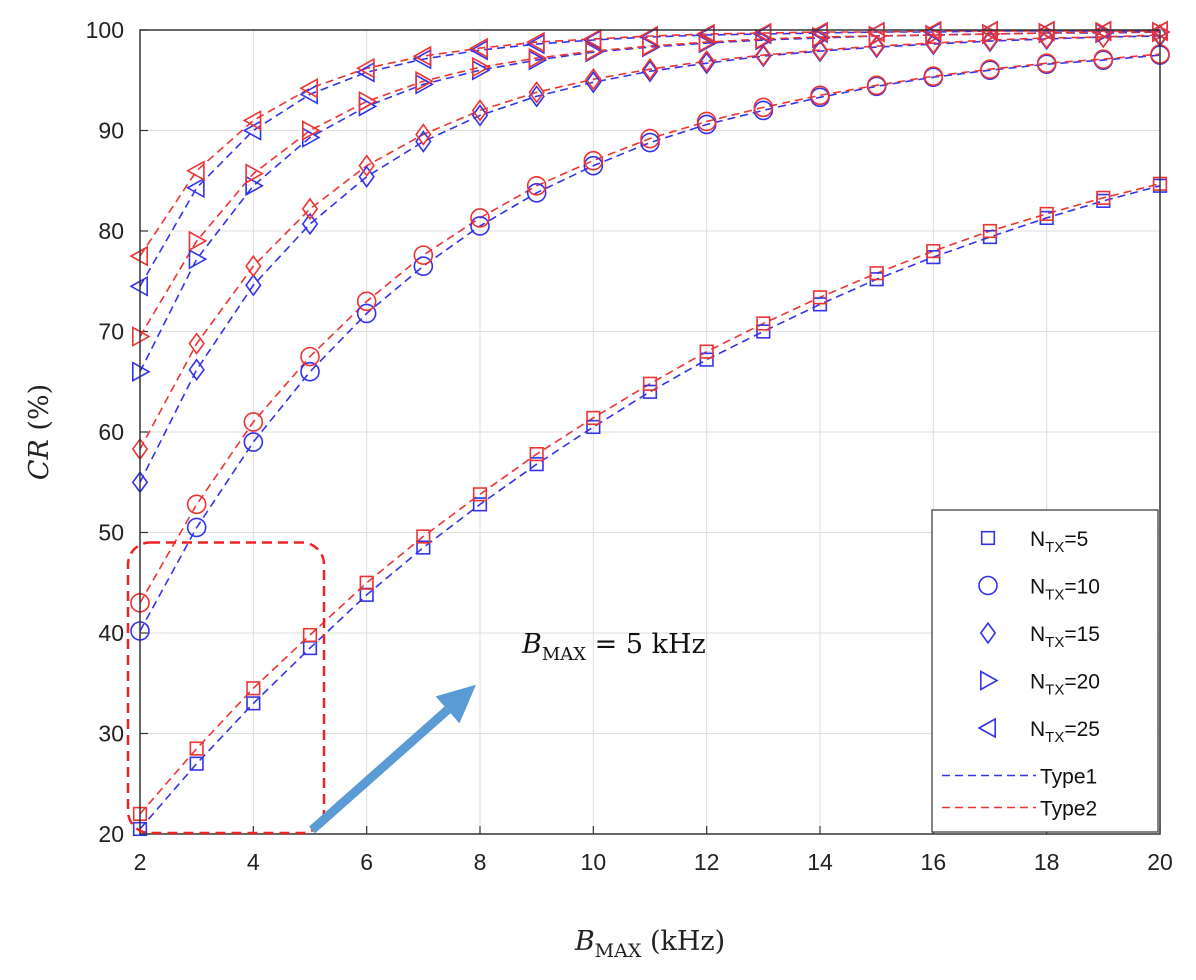 The image size is (1196, 980). I want to click on x-tick-label: 4, so click(253, 862).